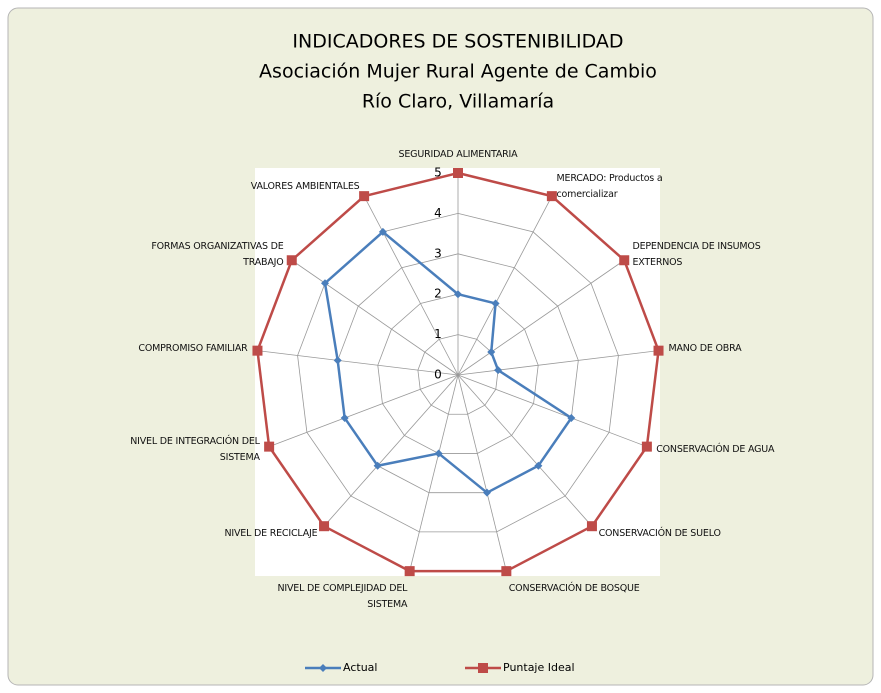 This screenshot has width=881, height=693. Describe the element at coordinates (217, 254) in the screenshot. I see `category-label: FORMAS ORGANIZATIVAS DE TRABAJO` at that location.